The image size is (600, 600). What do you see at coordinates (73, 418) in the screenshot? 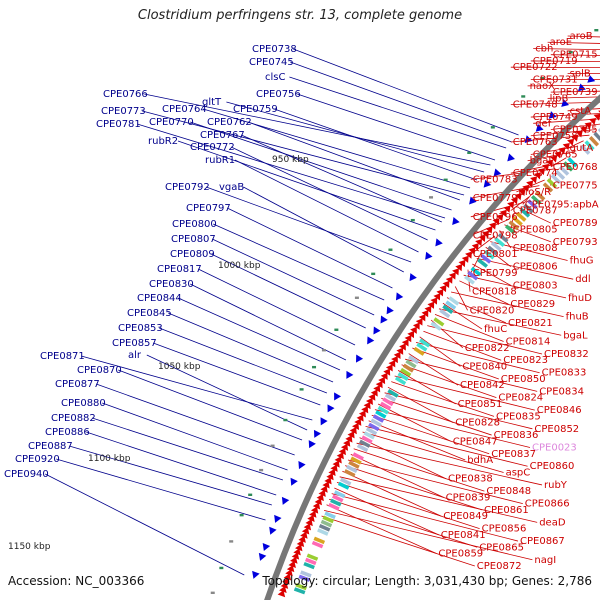
I see `gene-label-left: CPE0882` at bounding box center [73, 418].